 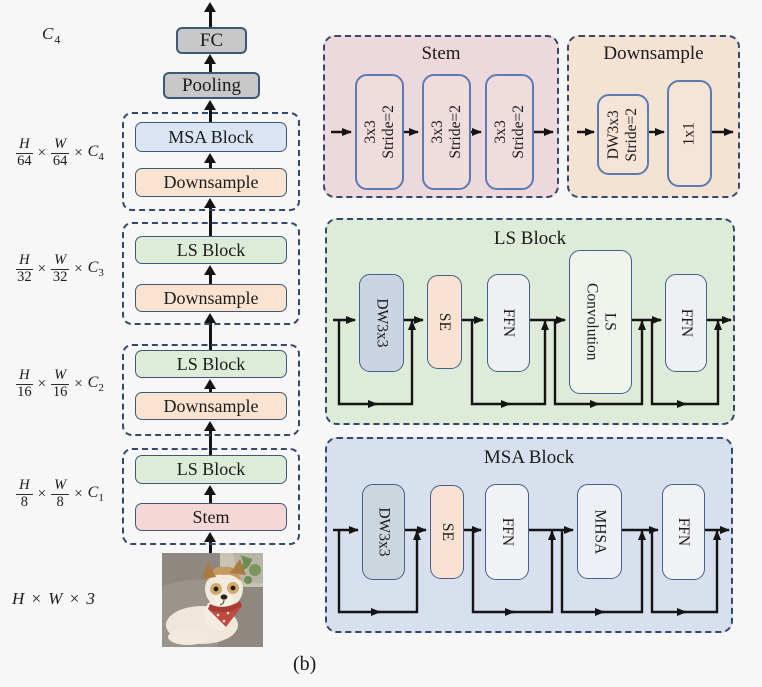 What do you see at coordinates (211, 517) in the screenshot?
I see `stage1-stem-box: Stem` at bounding box center [211, 517].